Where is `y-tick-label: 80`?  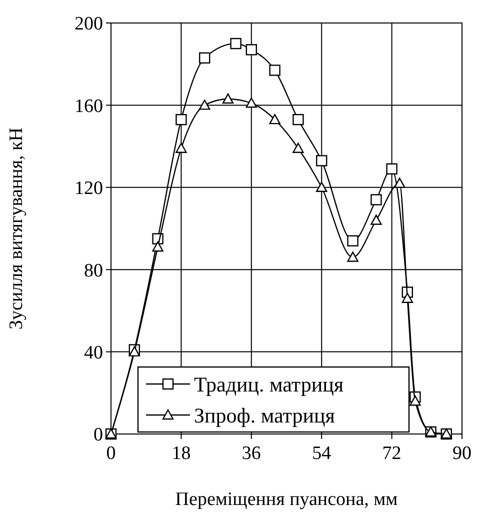
y-tick-label: 80 is located at coordinates (93, 271).